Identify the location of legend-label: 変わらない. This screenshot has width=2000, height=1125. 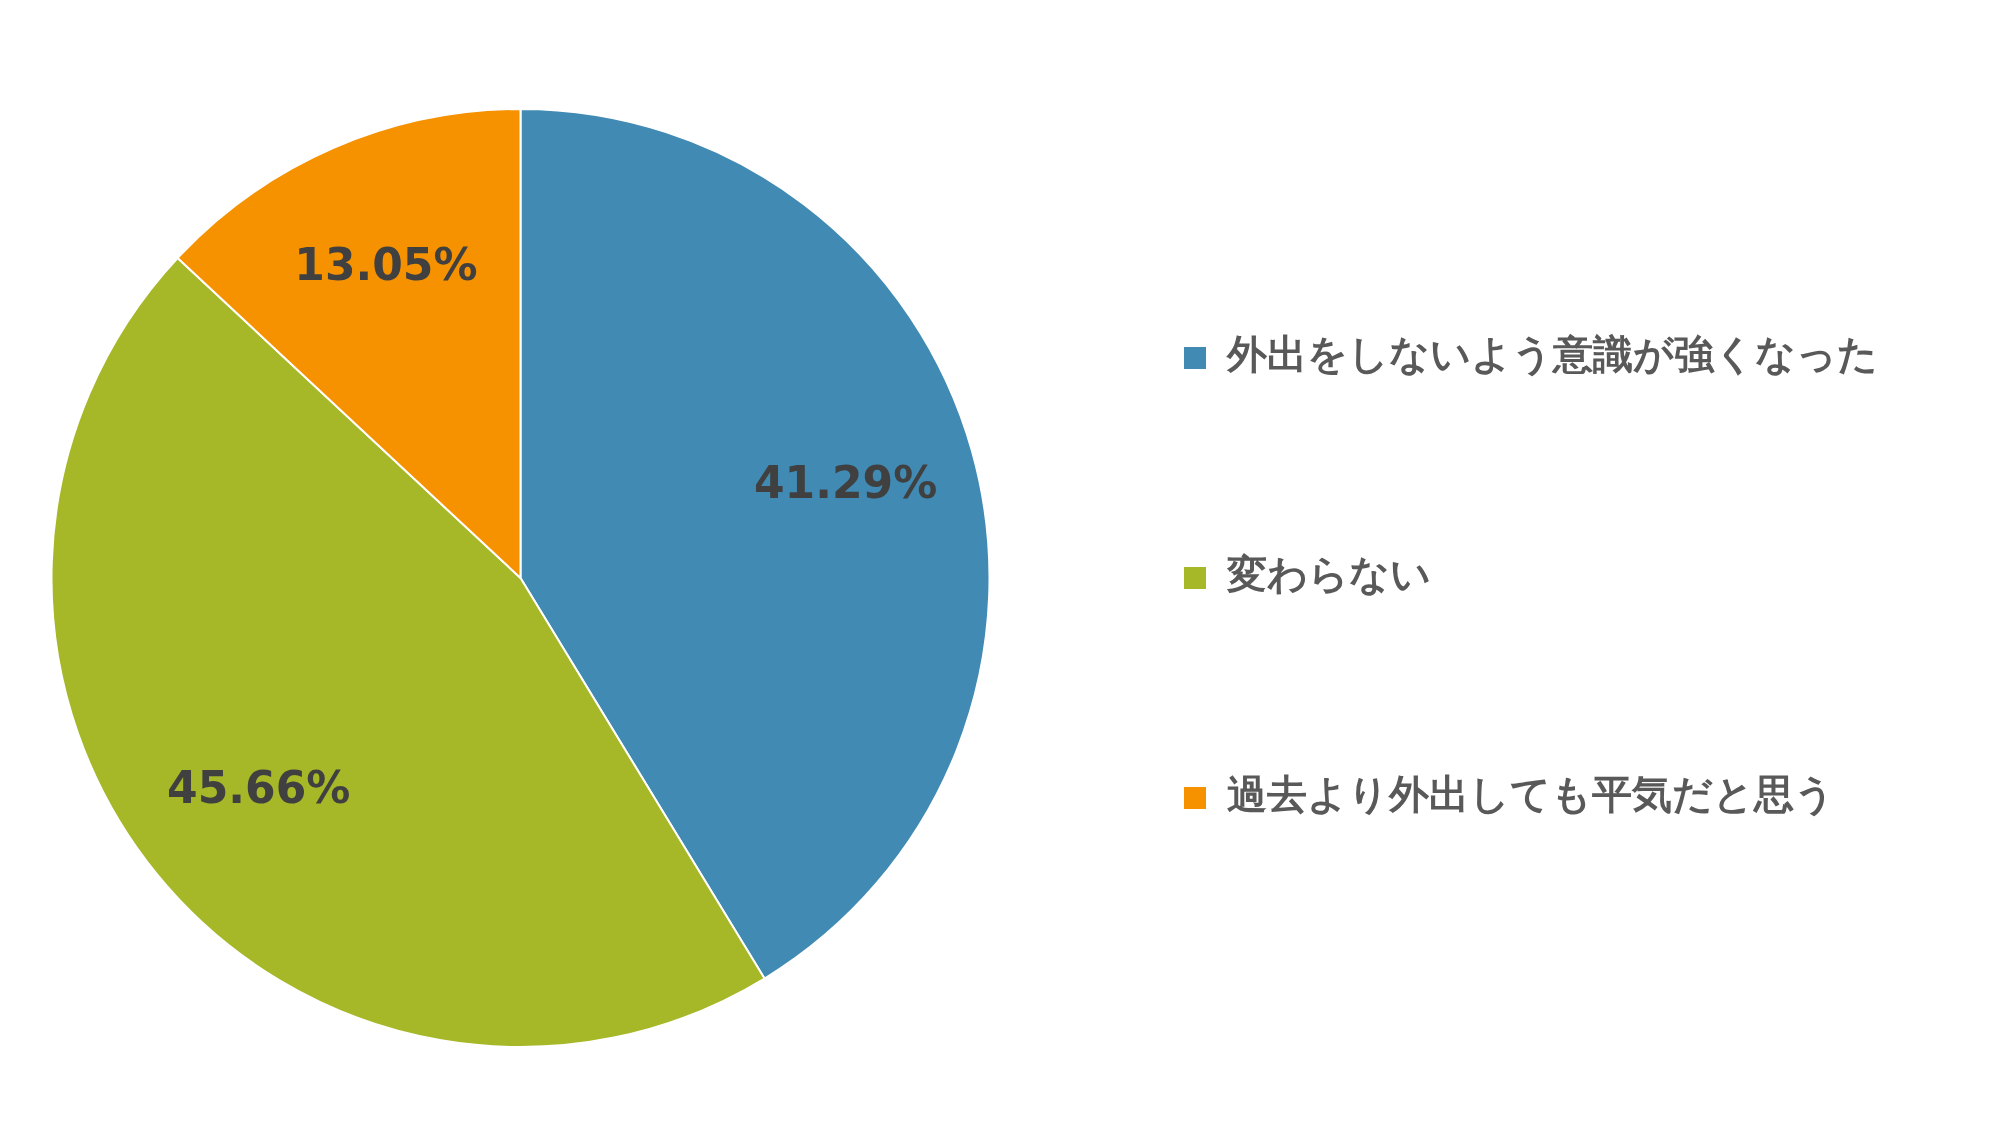
(1328, 574).